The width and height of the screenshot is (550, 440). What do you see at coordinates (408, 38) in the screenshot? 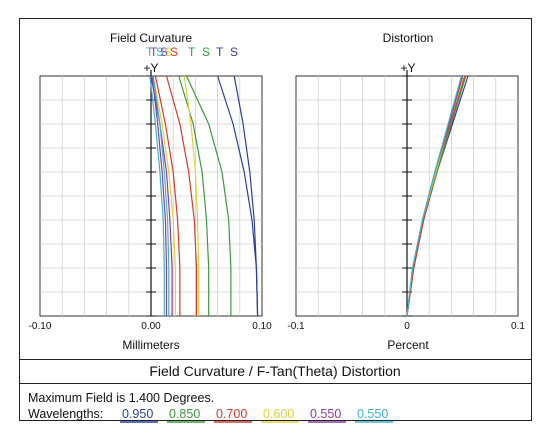
I see `distortion-title: Distortion` at bounding box center [408, 38].